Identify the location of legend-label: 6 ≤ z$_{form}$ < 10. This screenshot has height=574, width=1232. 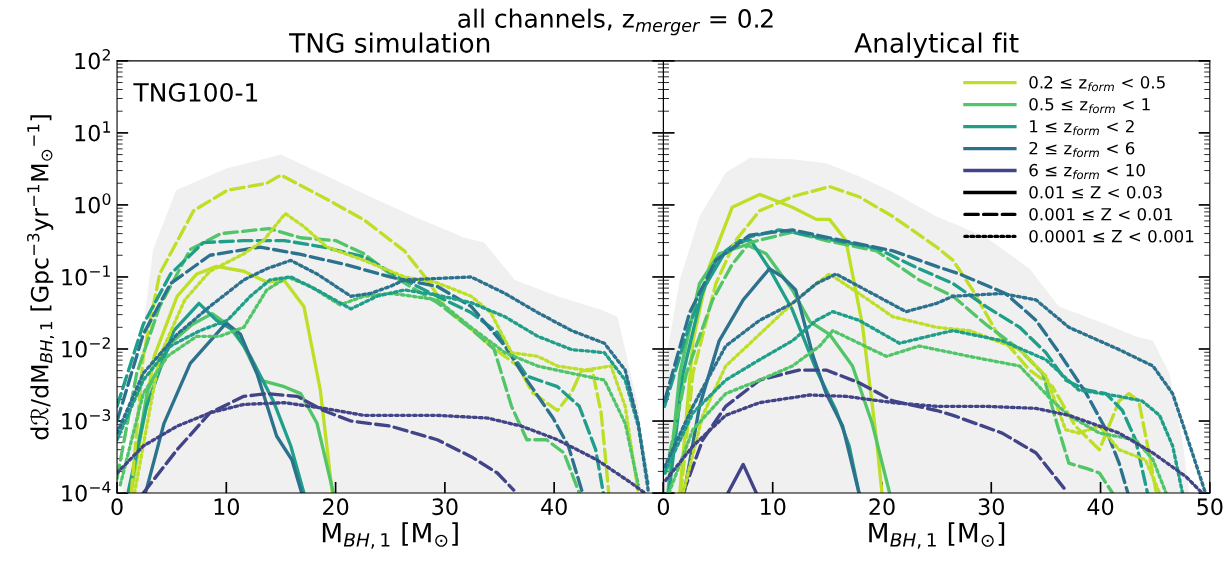
(1087, 171).